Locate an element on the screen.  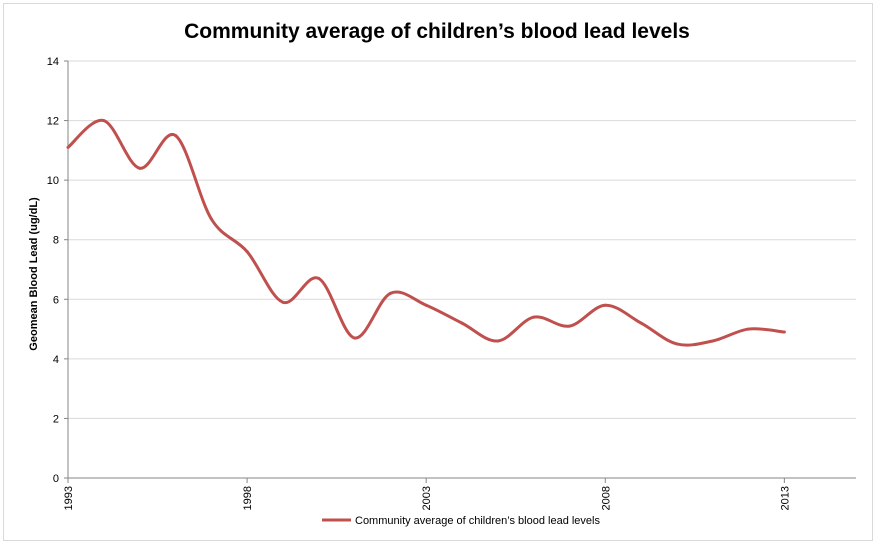
y-tick-label: 8 is located at coordinates (56, 241).